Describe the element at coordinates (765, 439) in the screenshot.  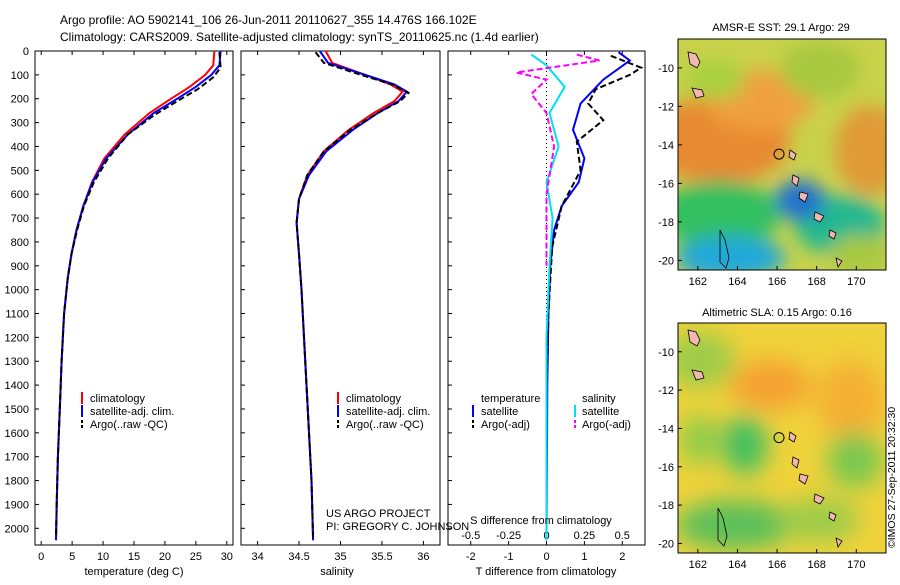
I see `sla-coastline` at that location.